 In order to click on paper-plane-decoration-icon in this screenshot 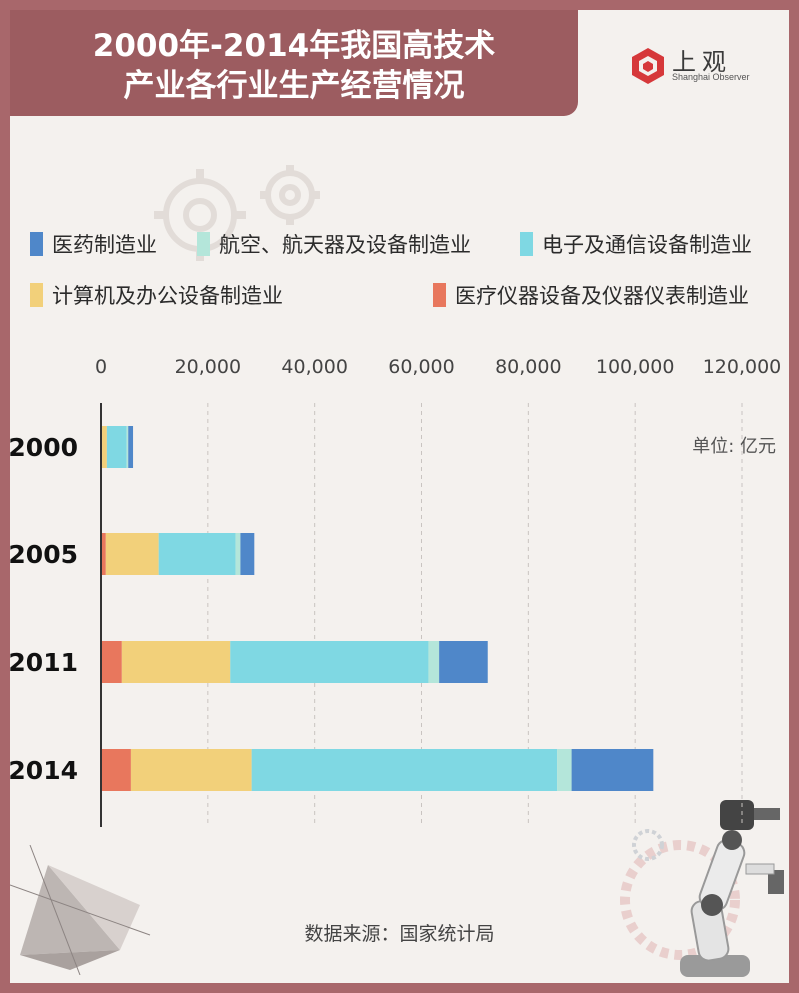, I will do `click(80, 910)`.